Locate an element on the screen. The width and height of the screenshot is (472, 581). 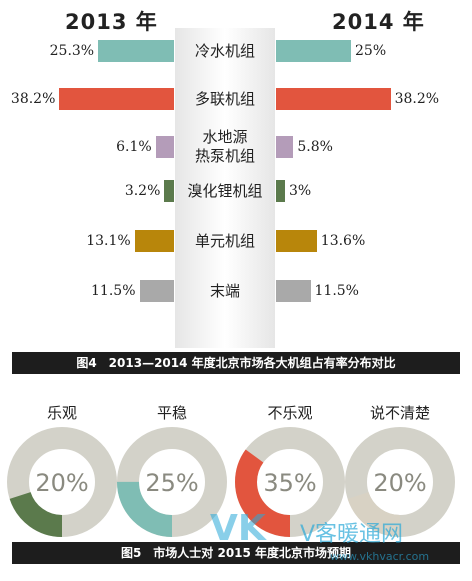
donut-category-label: 说不清楚 is located at coordinates (399, 413).